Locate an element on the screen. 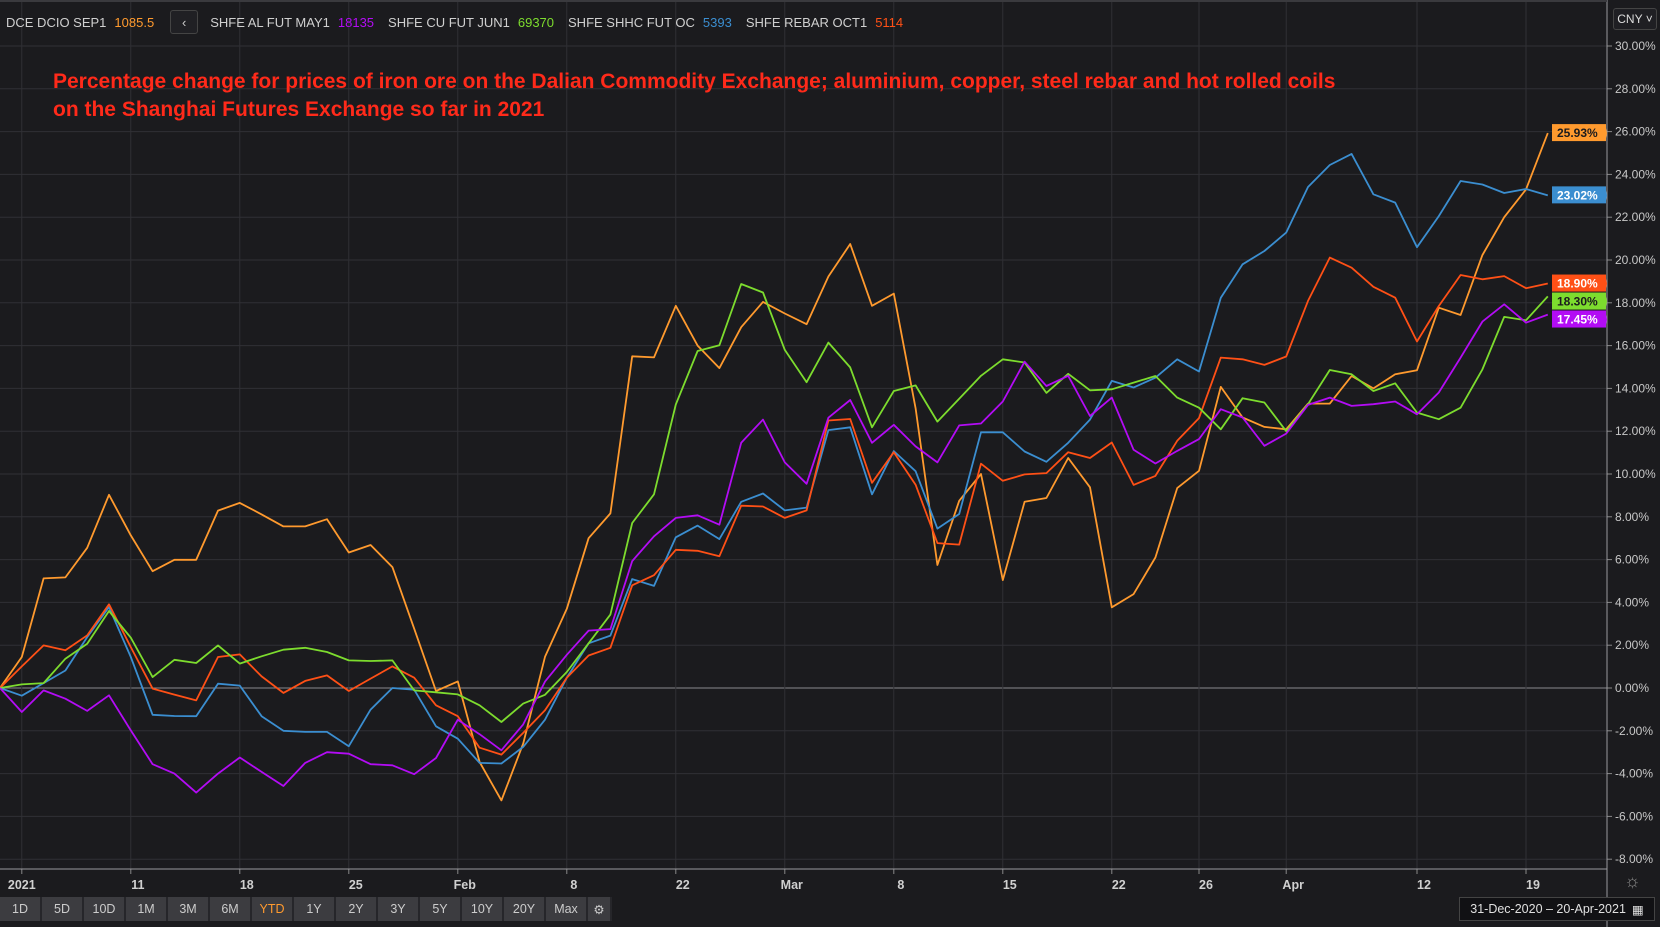  x-tick-label: 26 is located at coordinates (1206, 885).